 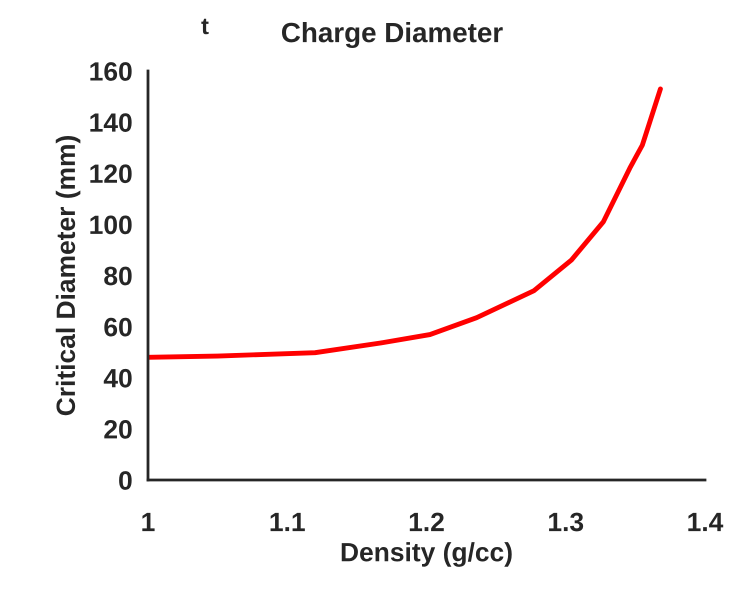 I want to click on y-tick-label: 60, so click(x=118, y=327).